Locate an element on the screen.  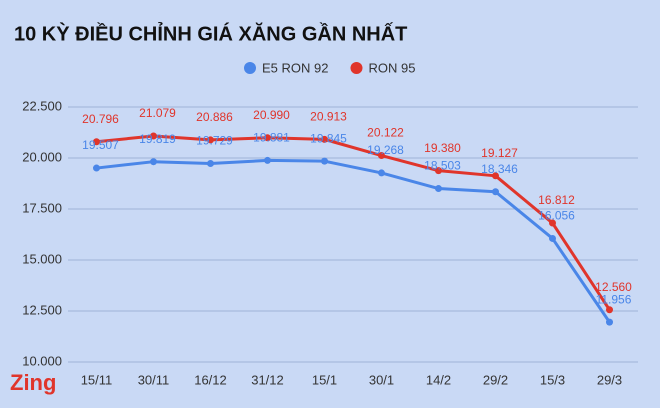
x-tick-label: 30/11 is located at coordinates (154, 379).